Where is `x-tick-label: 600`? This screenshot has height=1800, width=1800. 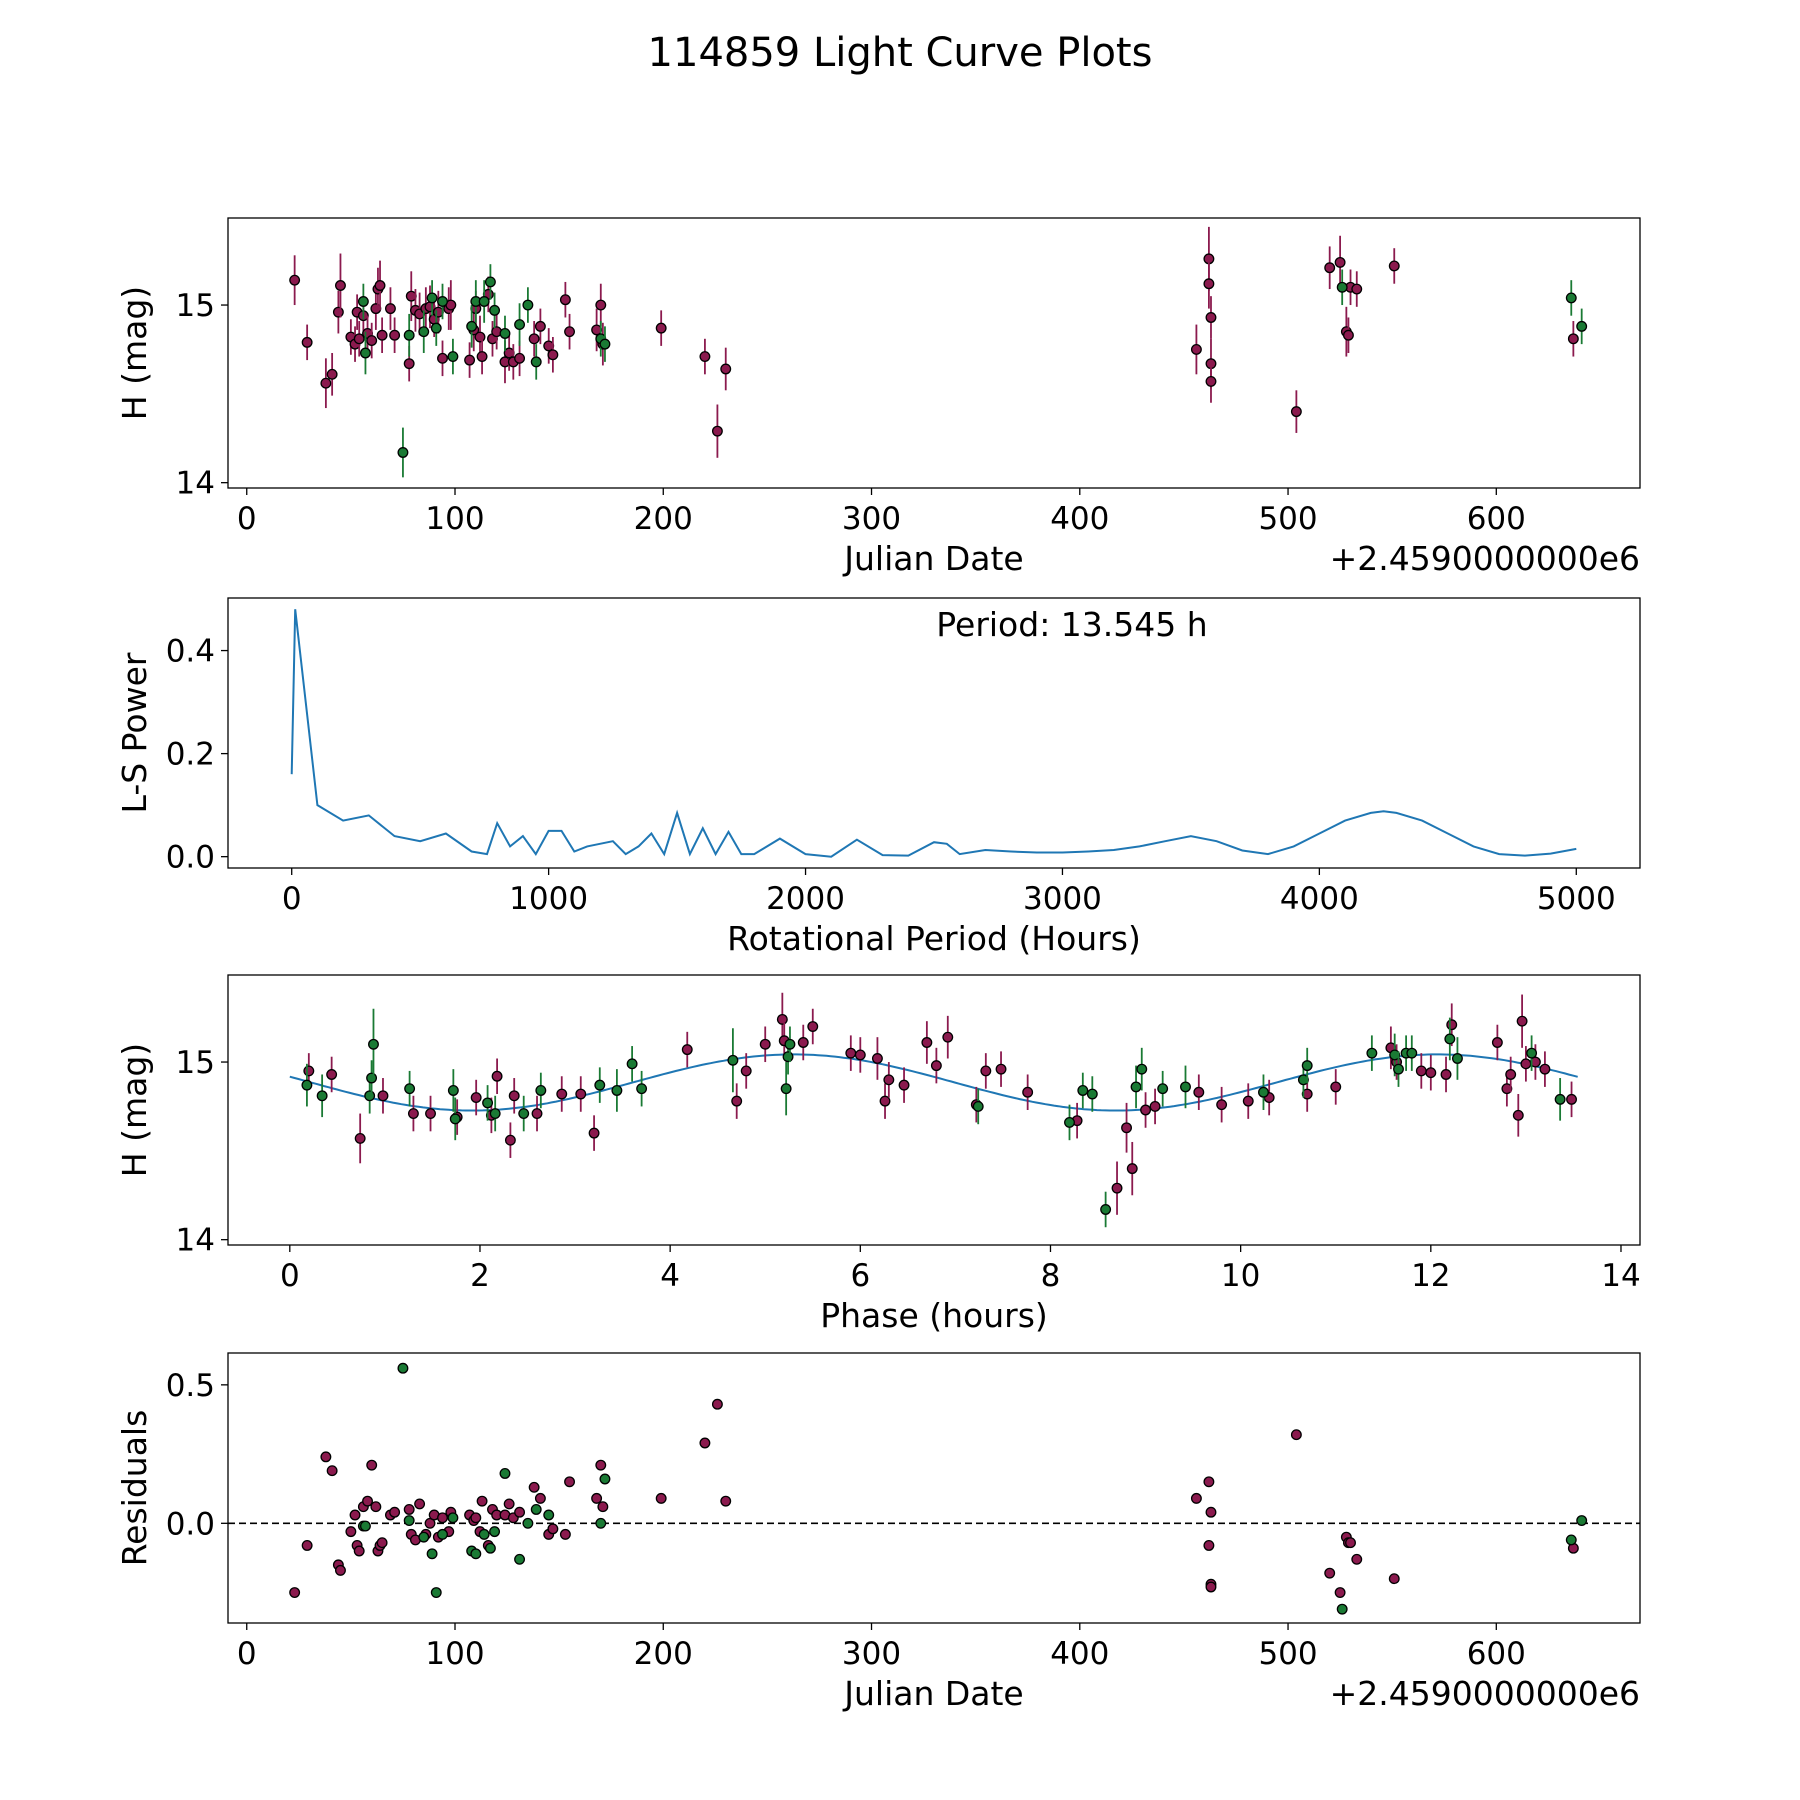 x-tick-label: 600 is located at coordinates (1496, 1654).